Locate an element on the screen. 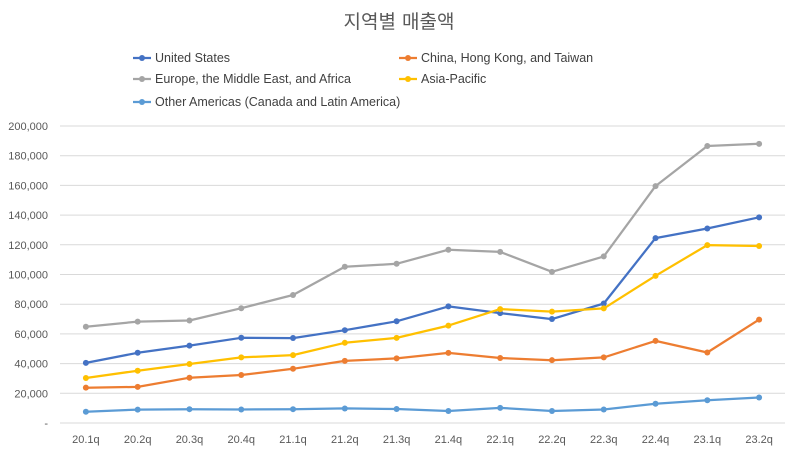  legend-label: China, Hong Kong, and Taiwan is located at coordinates (507, 58).